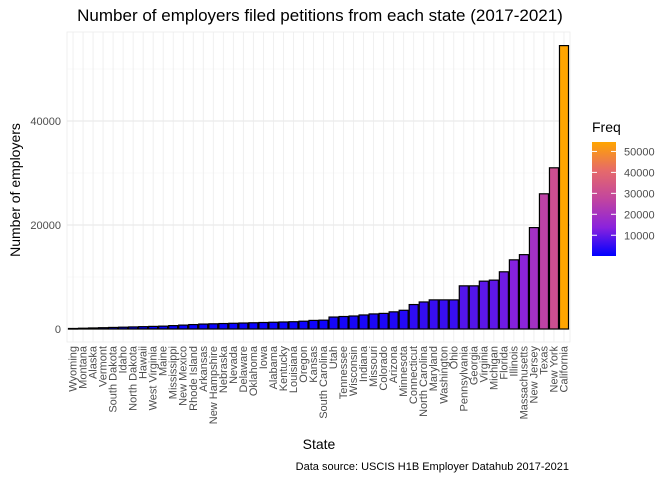 The image size is (672, 480). I want to click on legend: Freq 10000 20000 30000 40000 50000, so click(623, 187).